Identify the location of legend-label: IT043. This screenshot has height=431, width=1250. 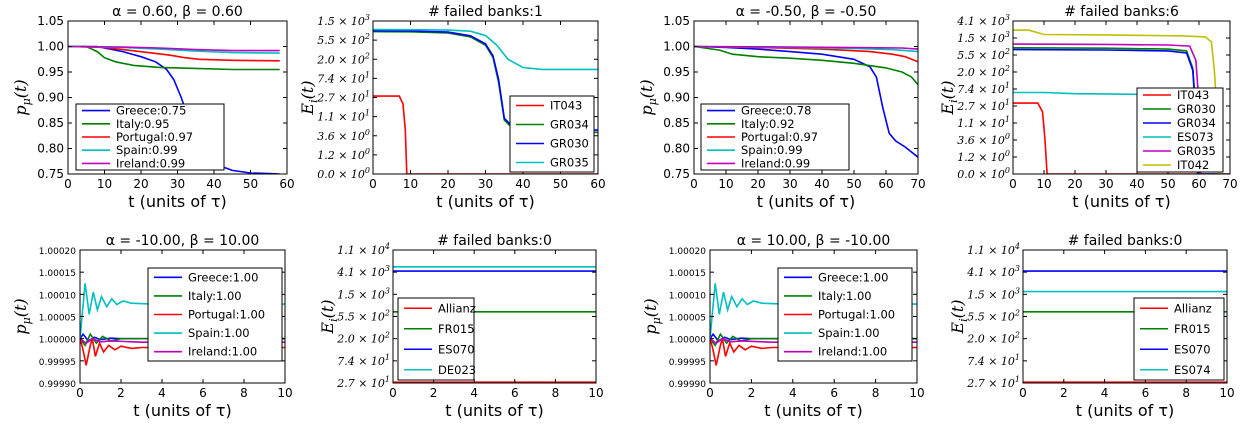
(566, 106).